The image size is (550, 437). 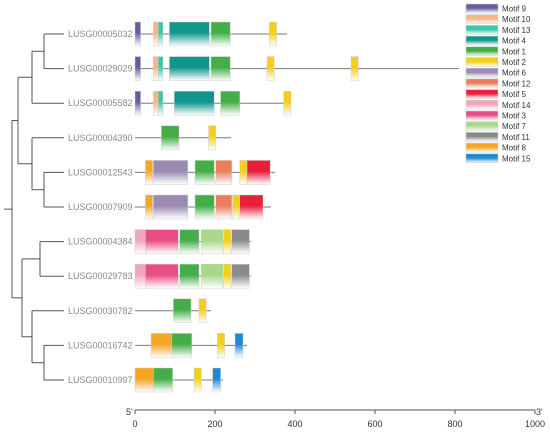 What do you see at coordinates (514, 94) in the screenshot?
I see `legend-label: Motif 5` at bounding box center [514, 94].